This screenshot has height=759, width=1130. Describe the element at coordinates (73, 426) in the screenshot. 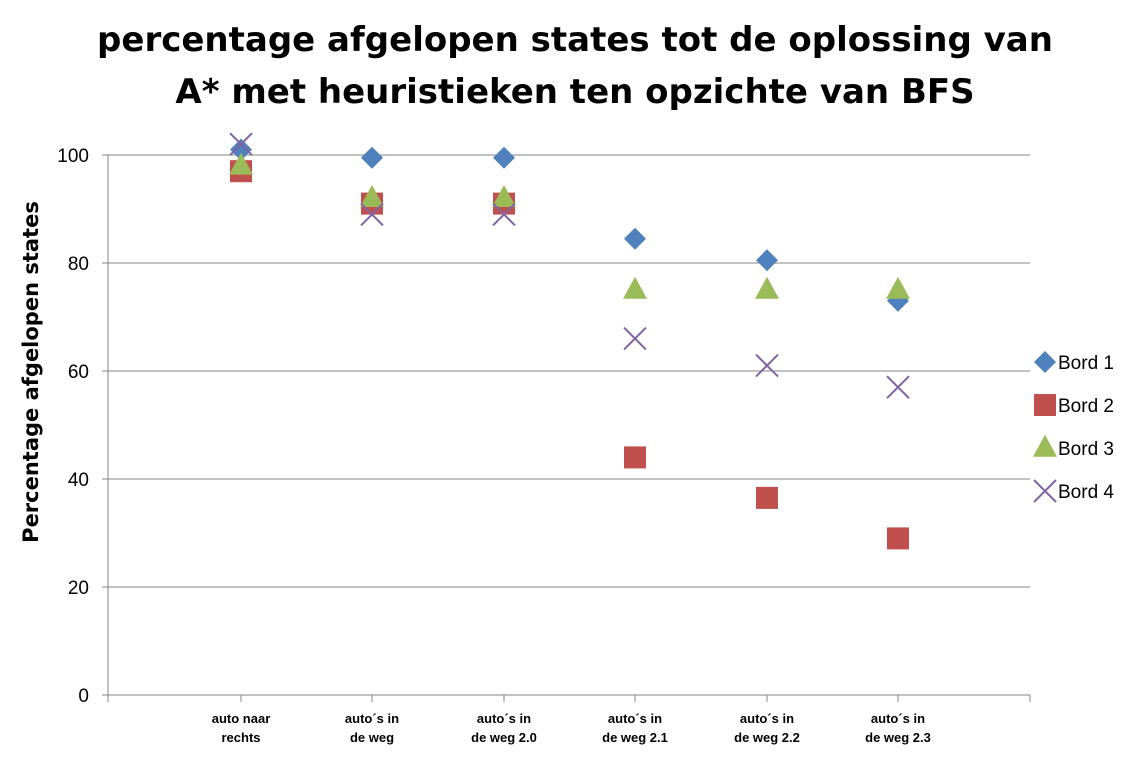

I see `y-tick-labels: 0 20 40 60 80 100` at that location.